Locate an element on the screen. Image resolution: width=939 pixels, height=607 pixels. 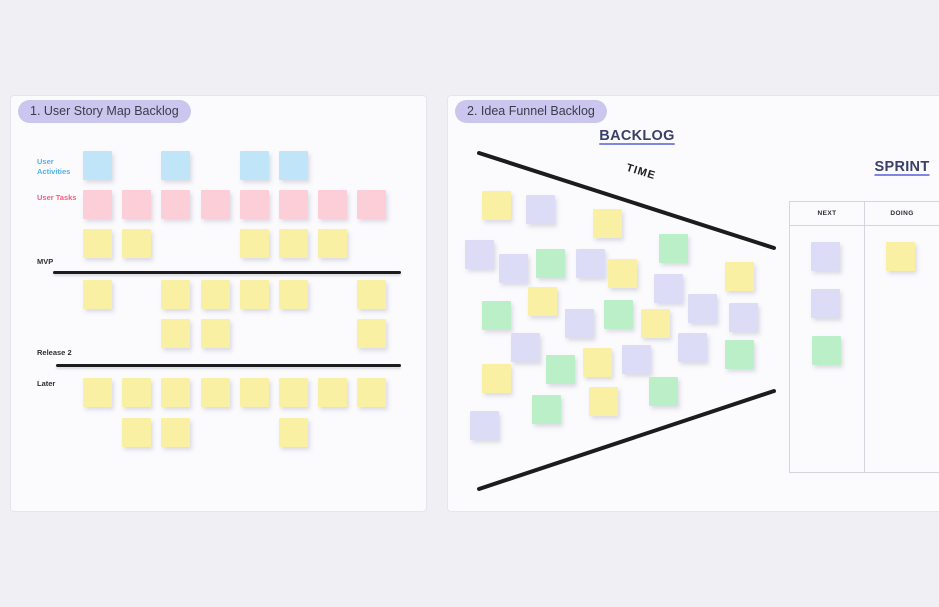
sprint-column-doing: DOING is located at coordinates (902, 337).